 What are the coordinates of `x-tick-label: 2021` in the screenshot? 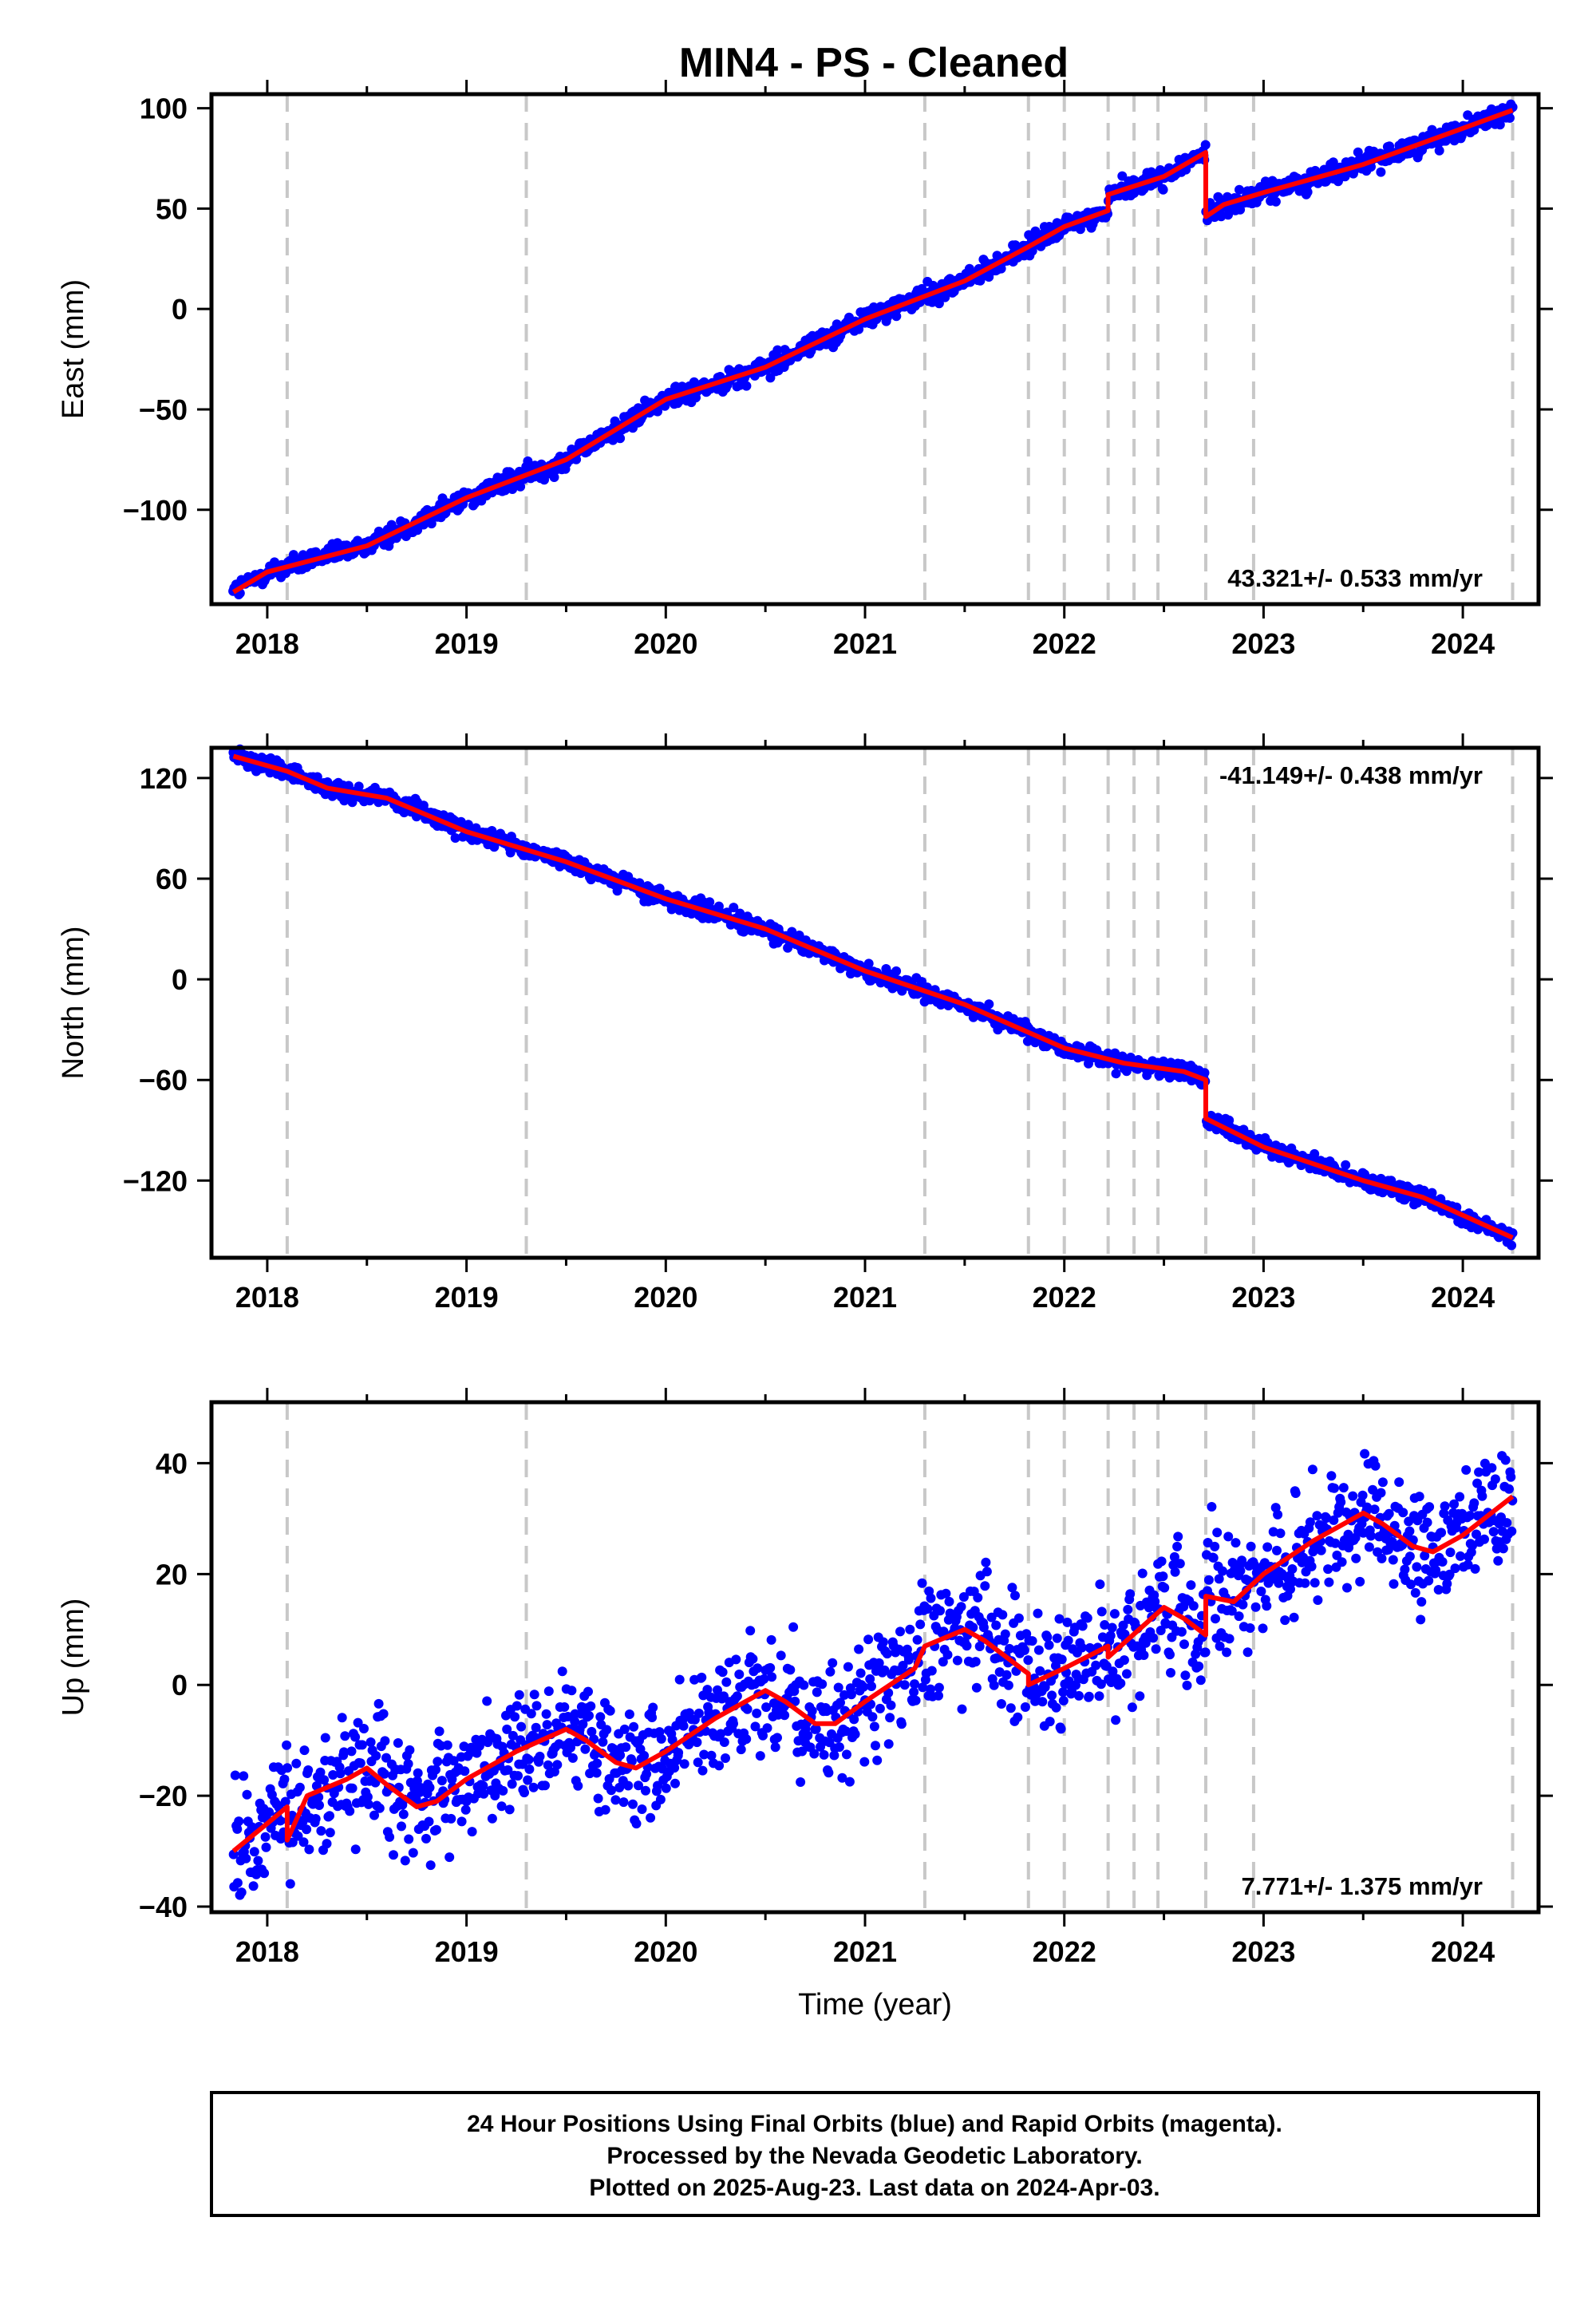 It's located at (865, 1297).